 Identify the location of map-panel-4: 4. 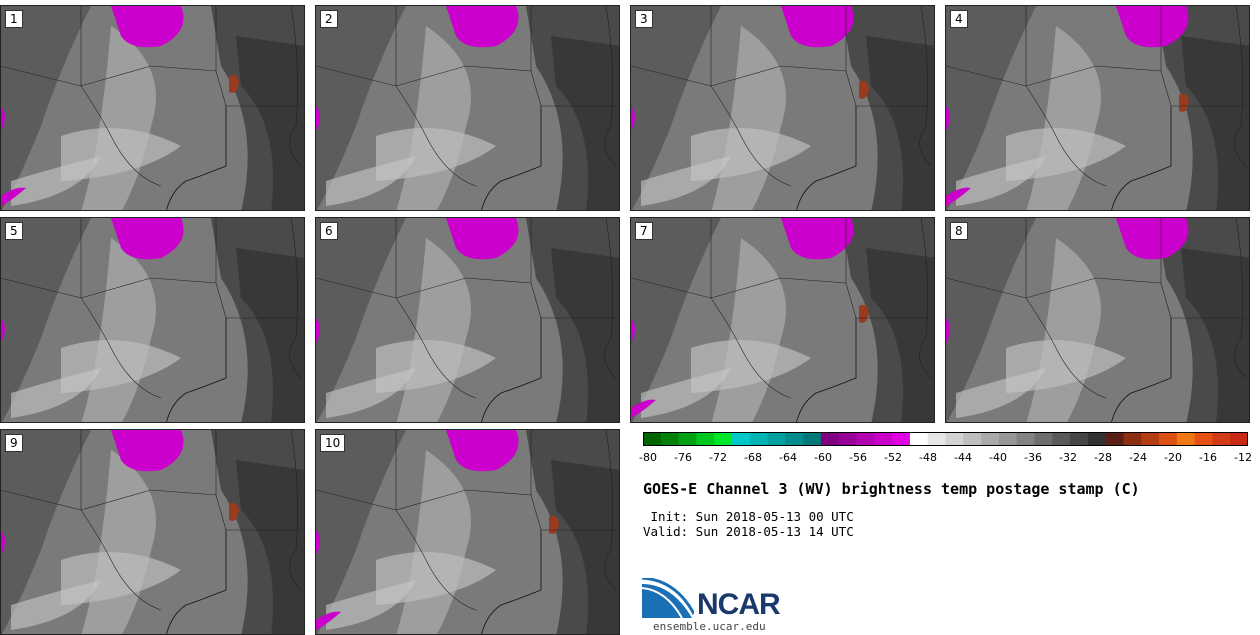
(1097, 108).